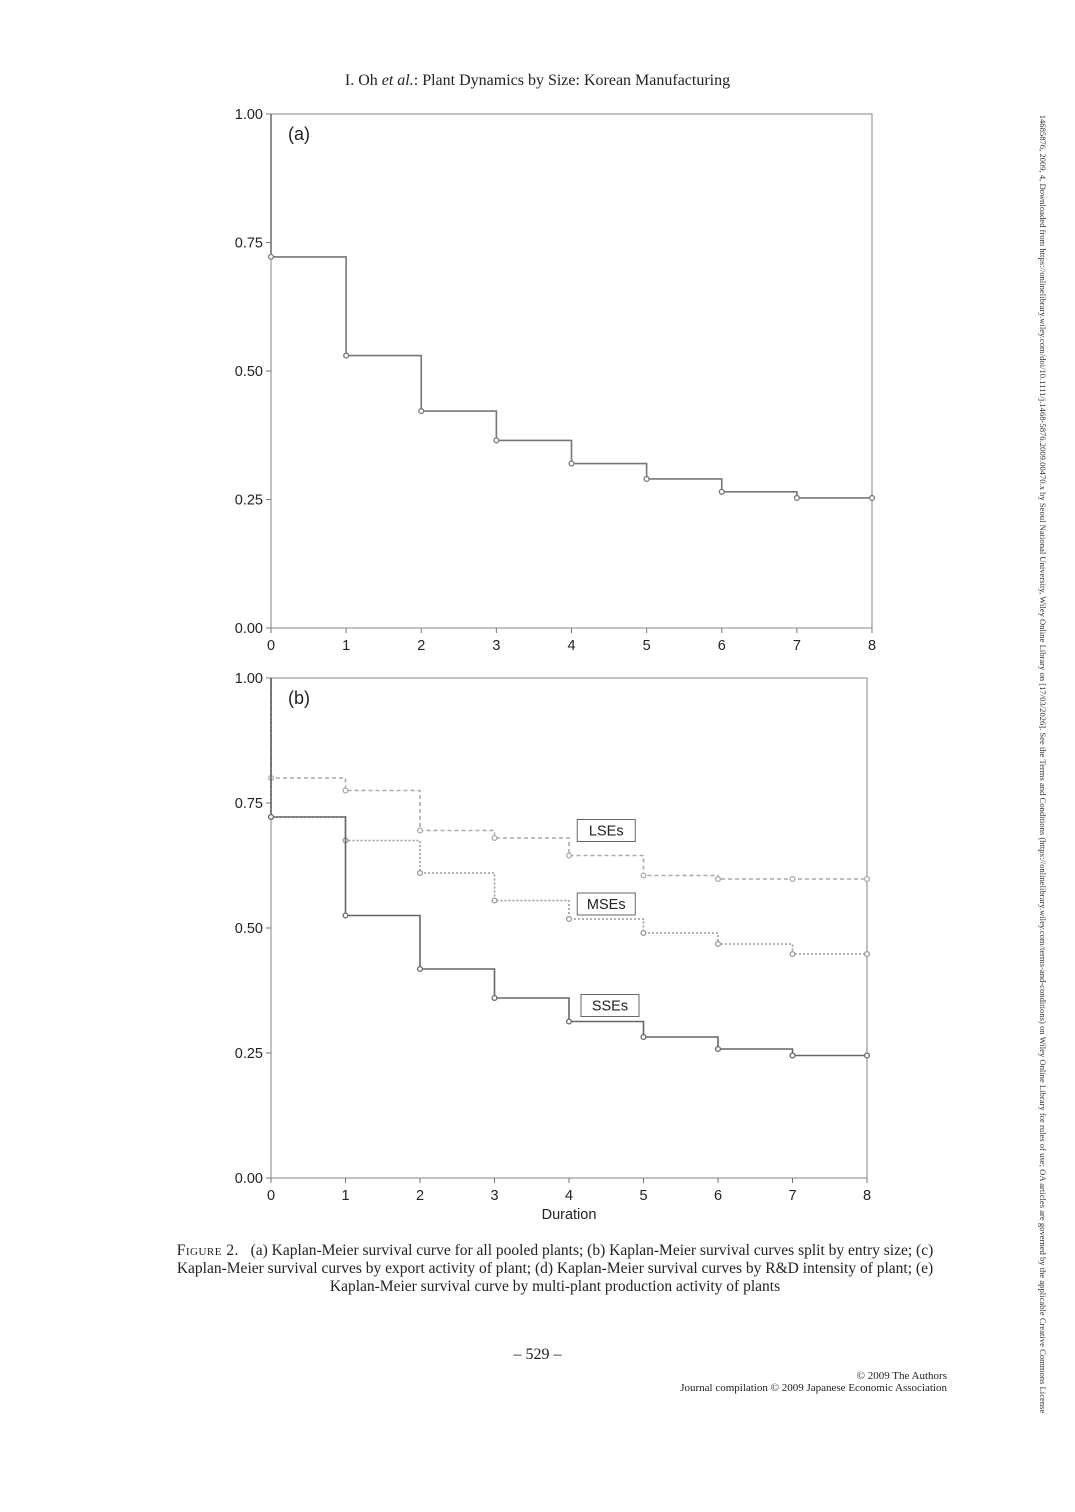 The image size is (1075, 1512). Describe the element at coordinates (571, 306) in the screenshot. I see `survival-curve-all` at that location.